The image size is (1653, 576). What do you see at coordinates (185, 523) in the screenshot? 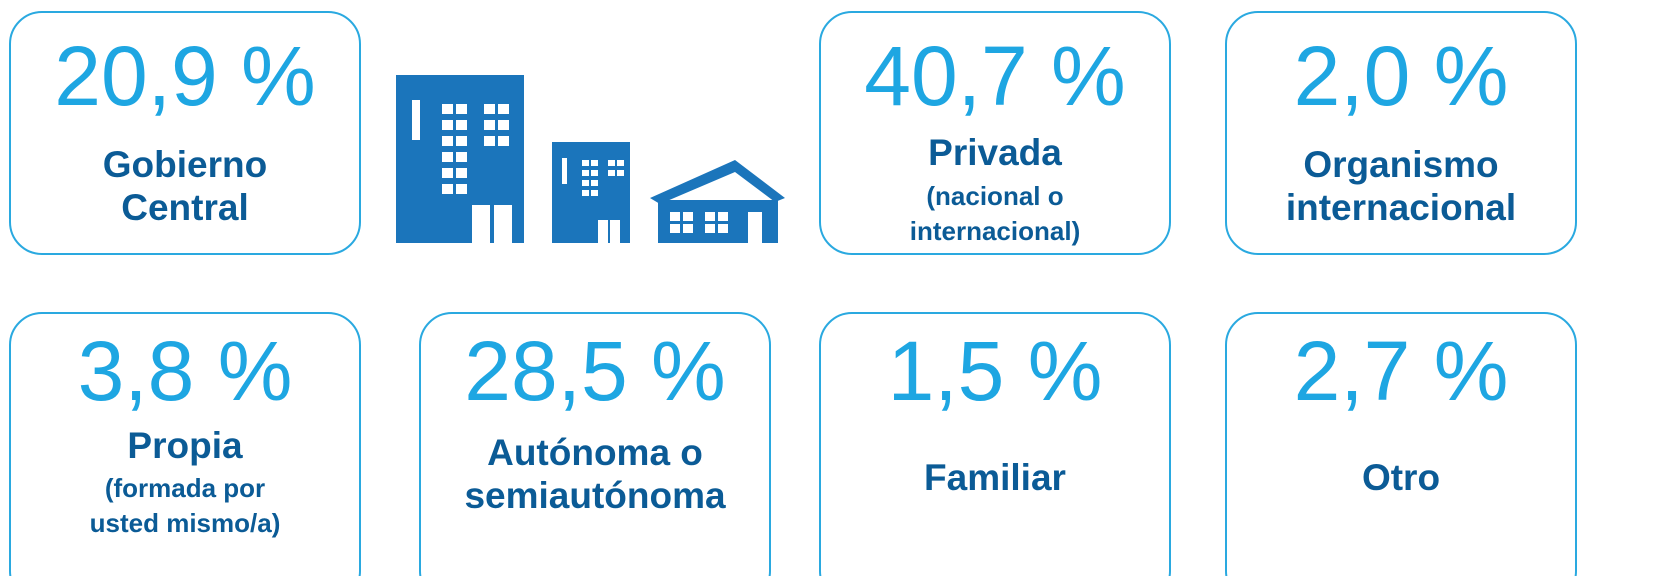
I see `card-note: usted mismo/a)` at bounding box center [185, 523].